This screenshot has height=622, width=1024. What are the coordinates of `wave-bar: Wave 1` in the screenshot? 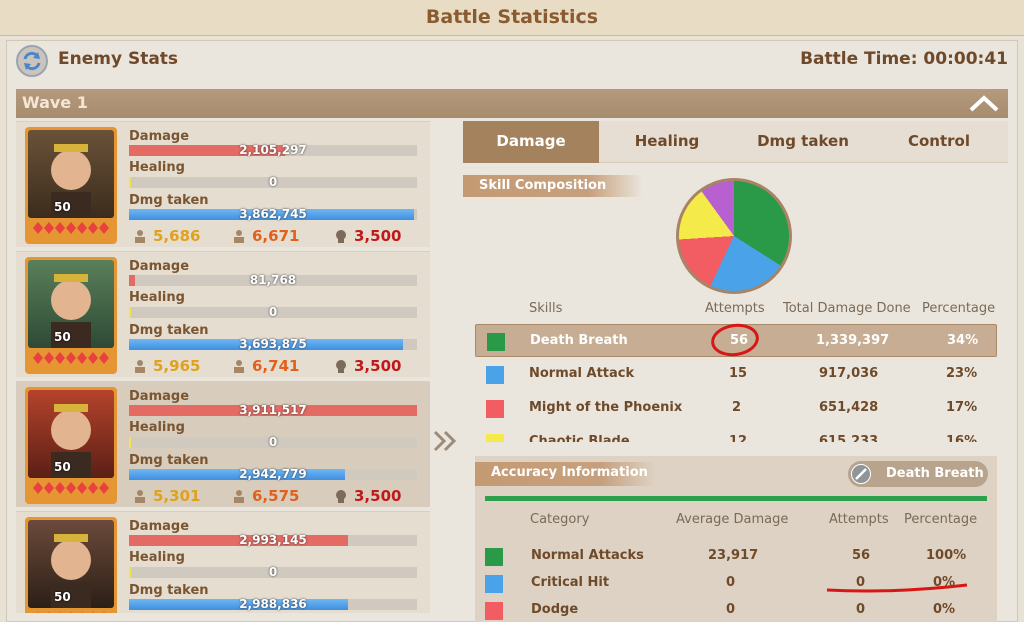 It's located at (512, 103).